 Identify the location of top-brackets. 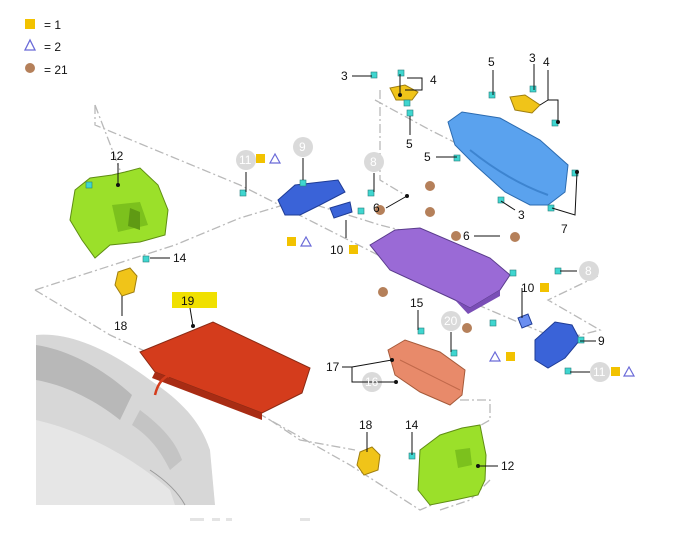
(465, 99).